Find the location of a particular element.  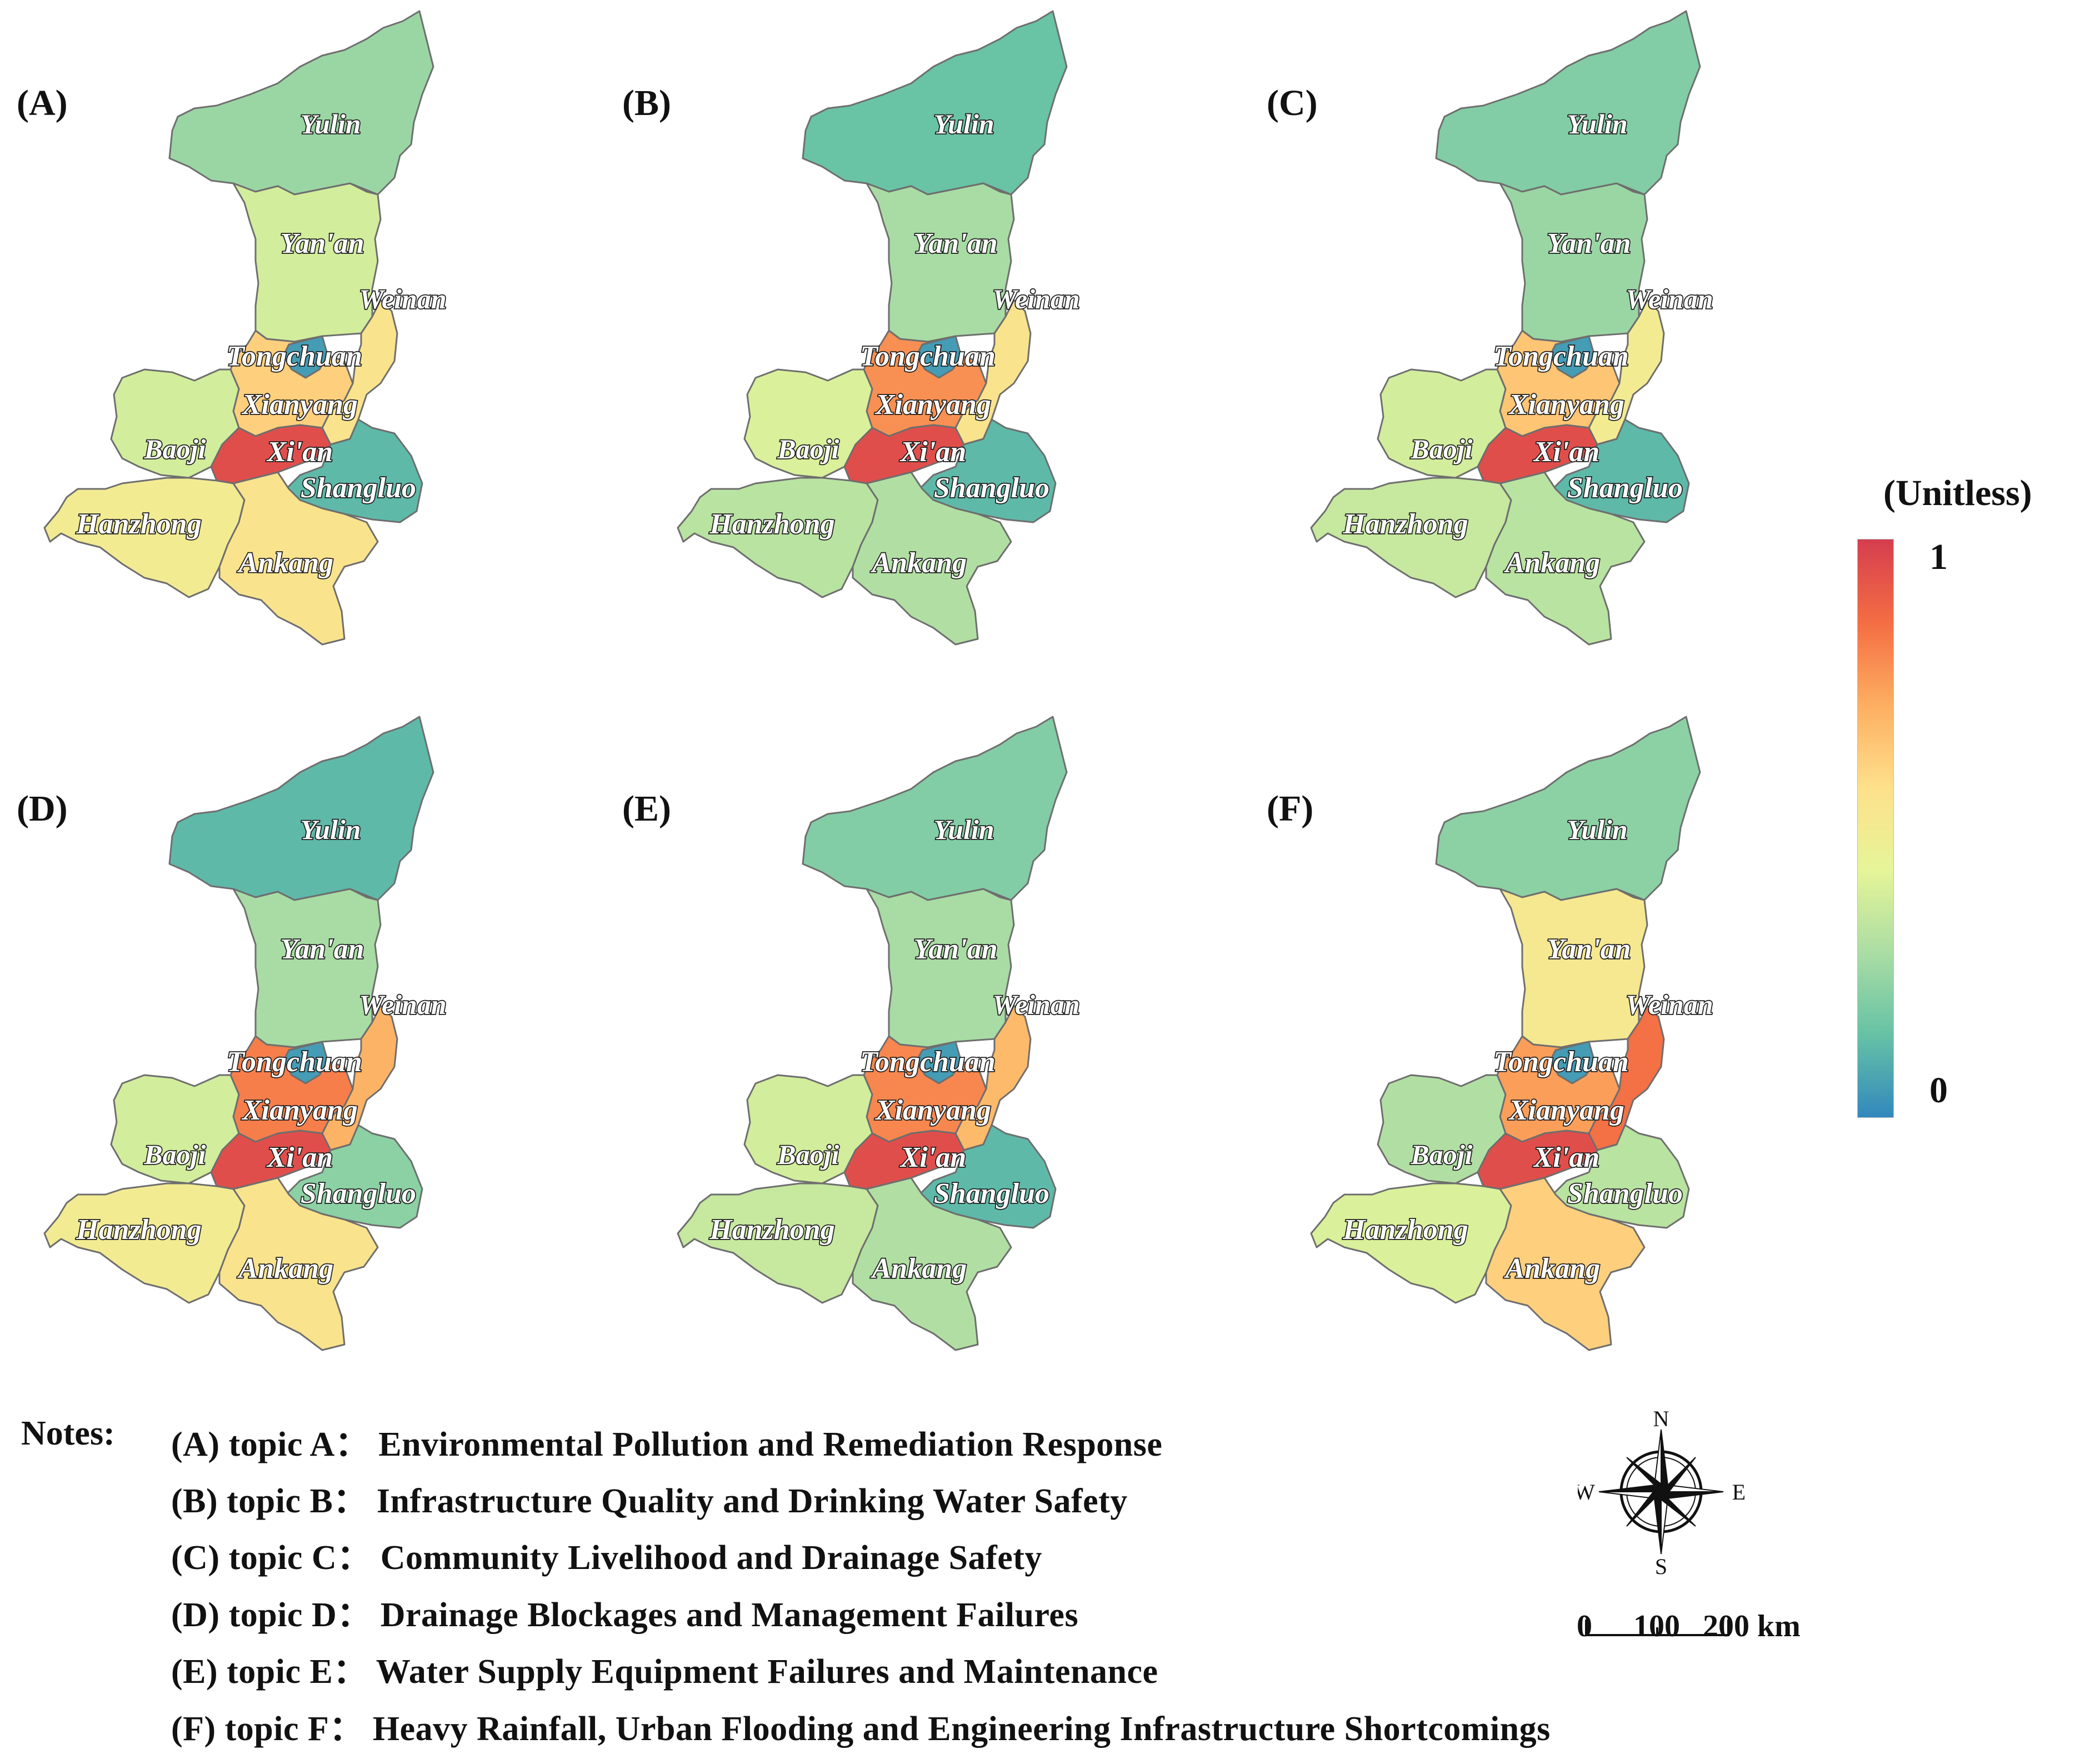

region-yanan-d is located at coordinates (307, 968).